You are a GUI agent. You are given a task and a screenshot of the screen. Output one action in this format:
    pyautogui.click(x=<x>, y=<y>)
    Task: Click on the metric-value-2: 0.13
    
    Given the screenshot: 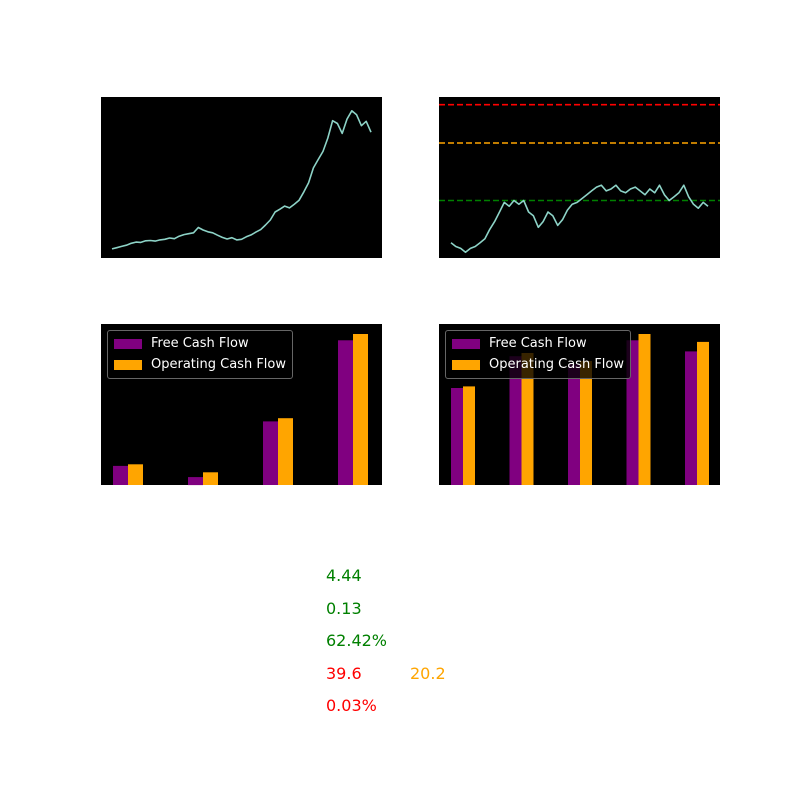 What is the action you would take?
    pyautogui.click(x=344, y=608)
    